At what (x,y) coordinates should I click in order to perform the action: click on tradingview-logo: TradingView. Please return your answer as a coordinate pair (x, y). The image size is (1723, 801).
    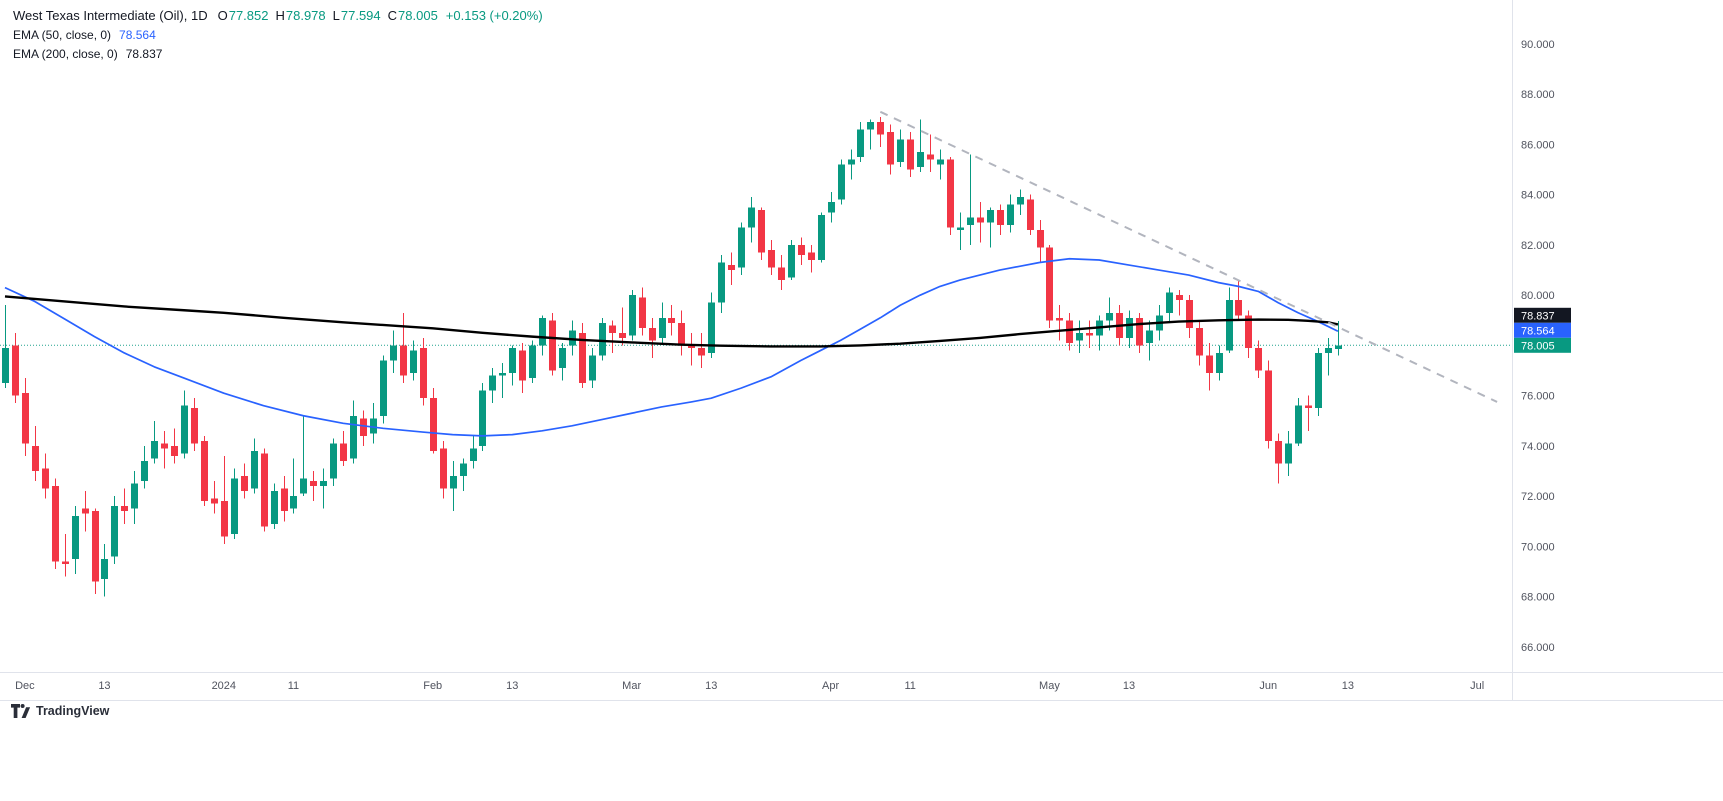
    Looking at the image, I should click on (60, 711).